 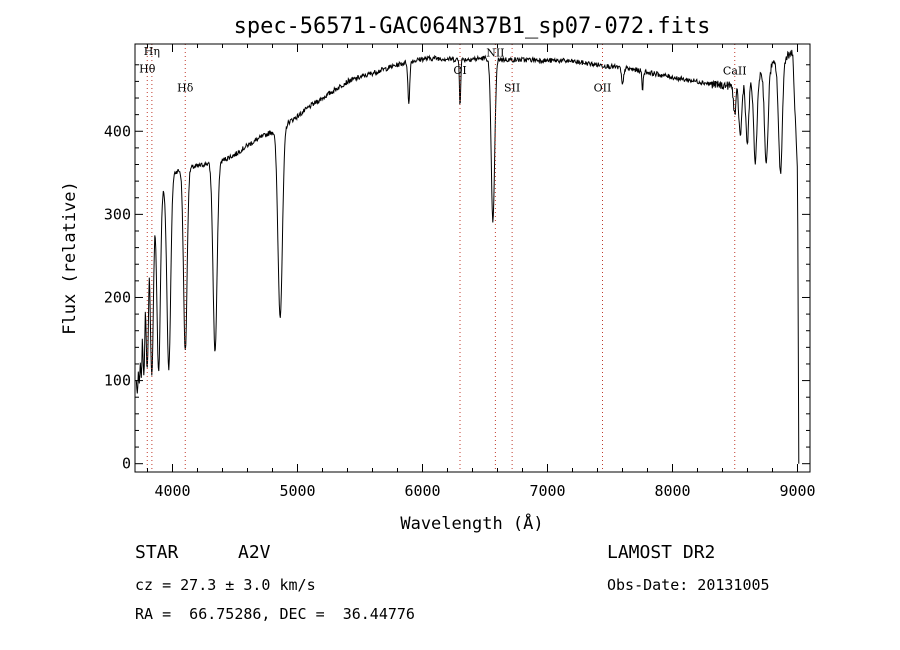 I want to click on line-marker-label: NII, so click(x=495, y=52).